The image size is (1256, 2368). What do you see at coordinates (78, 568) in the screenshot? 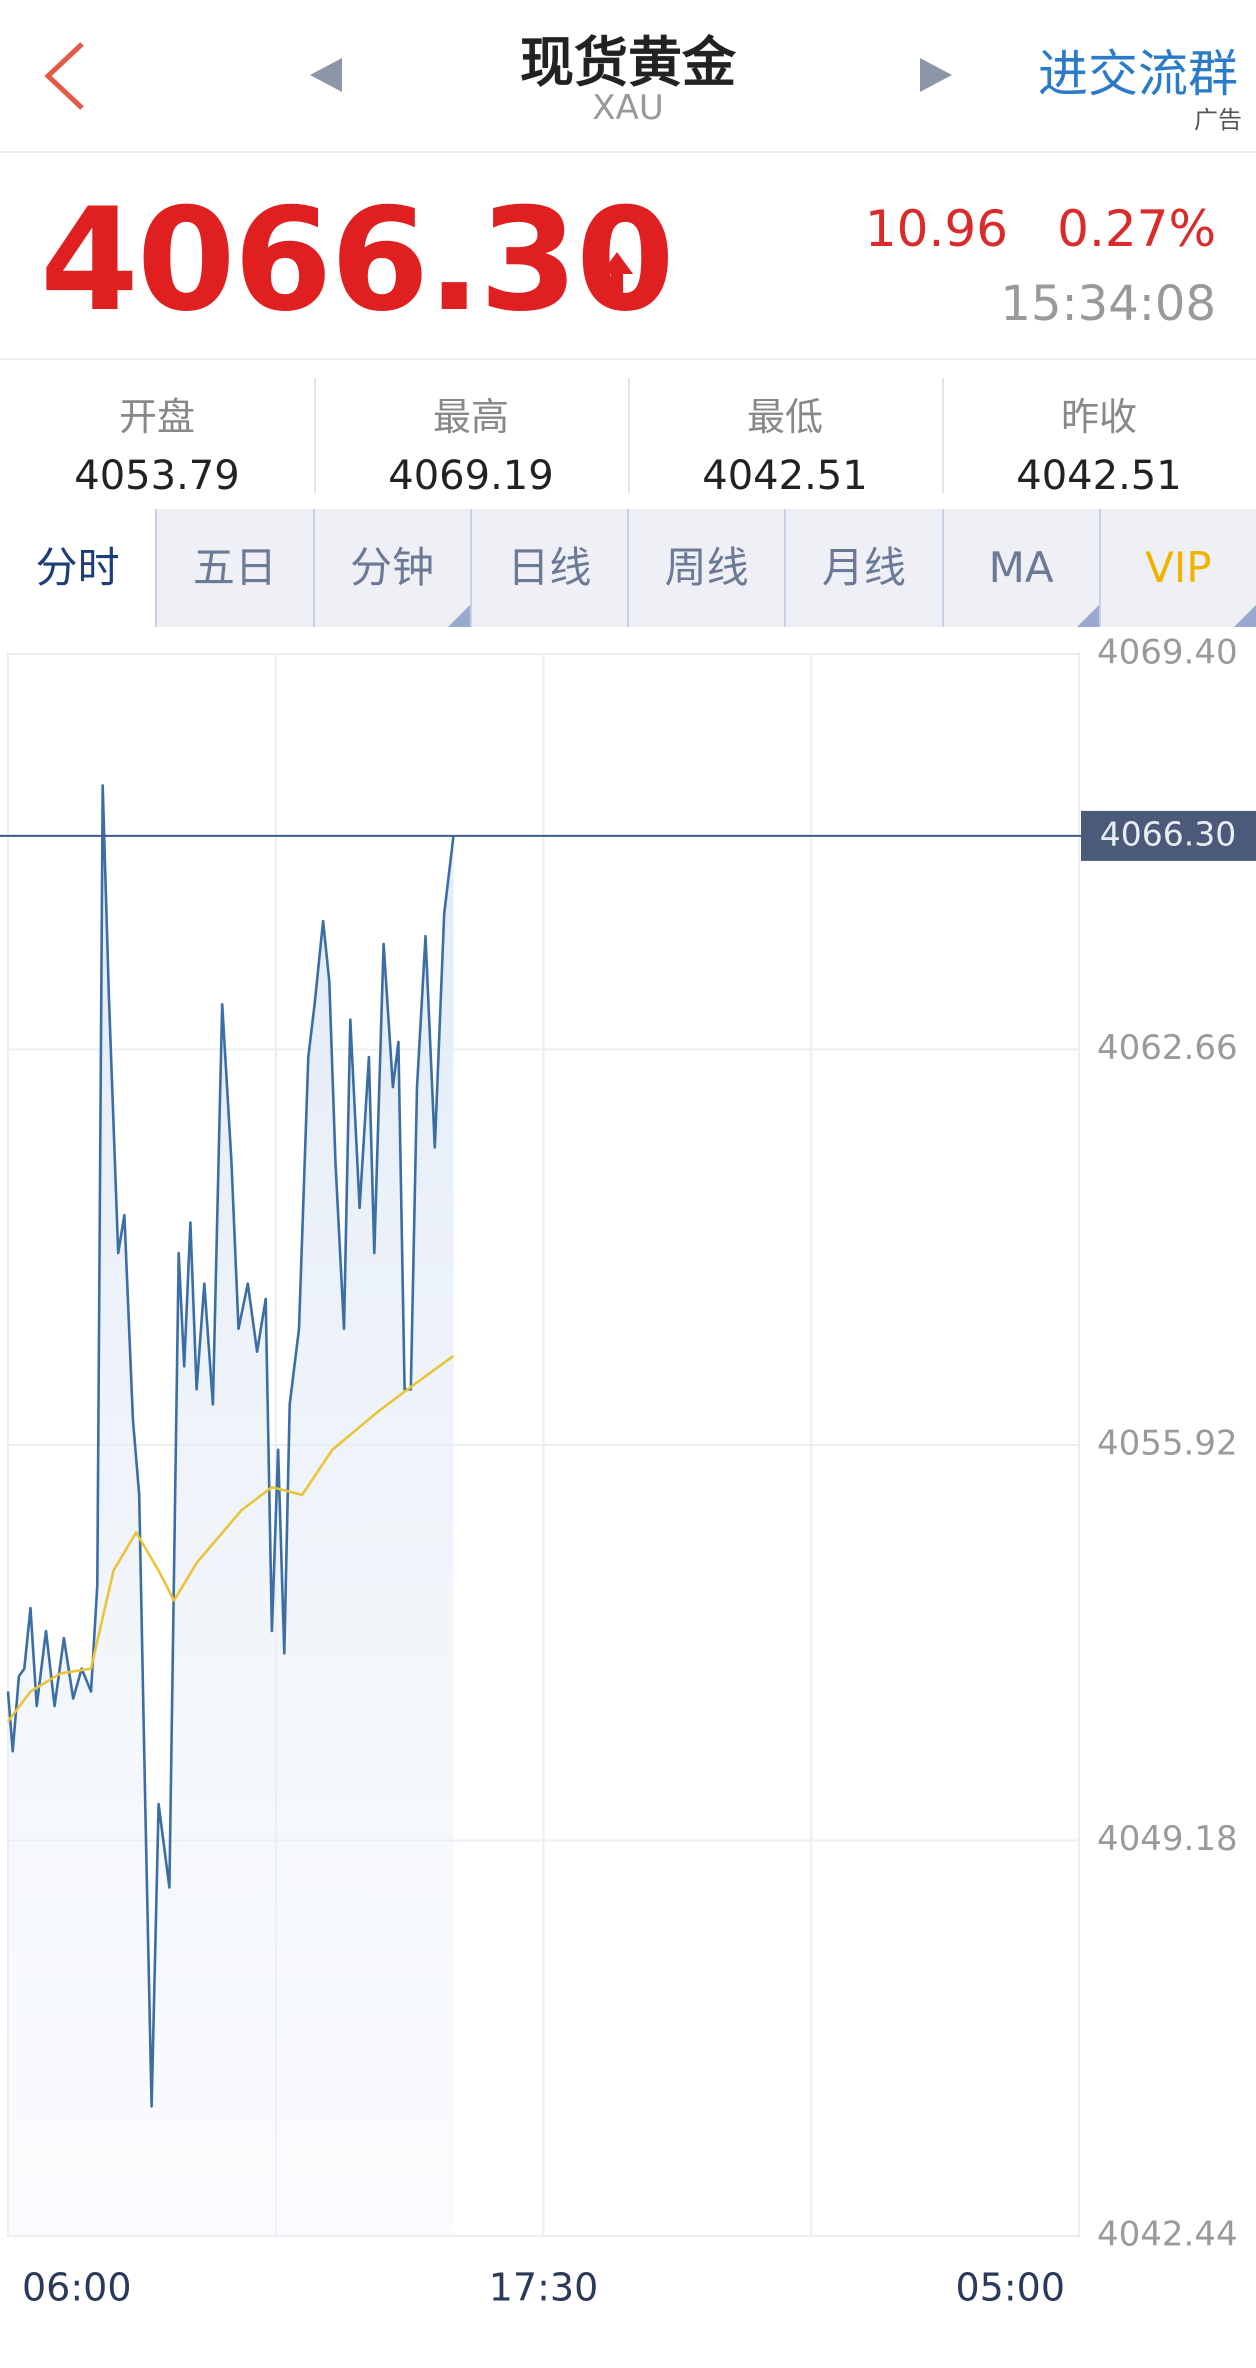
I see `tab: 分时` at bounding box center [78, 568].